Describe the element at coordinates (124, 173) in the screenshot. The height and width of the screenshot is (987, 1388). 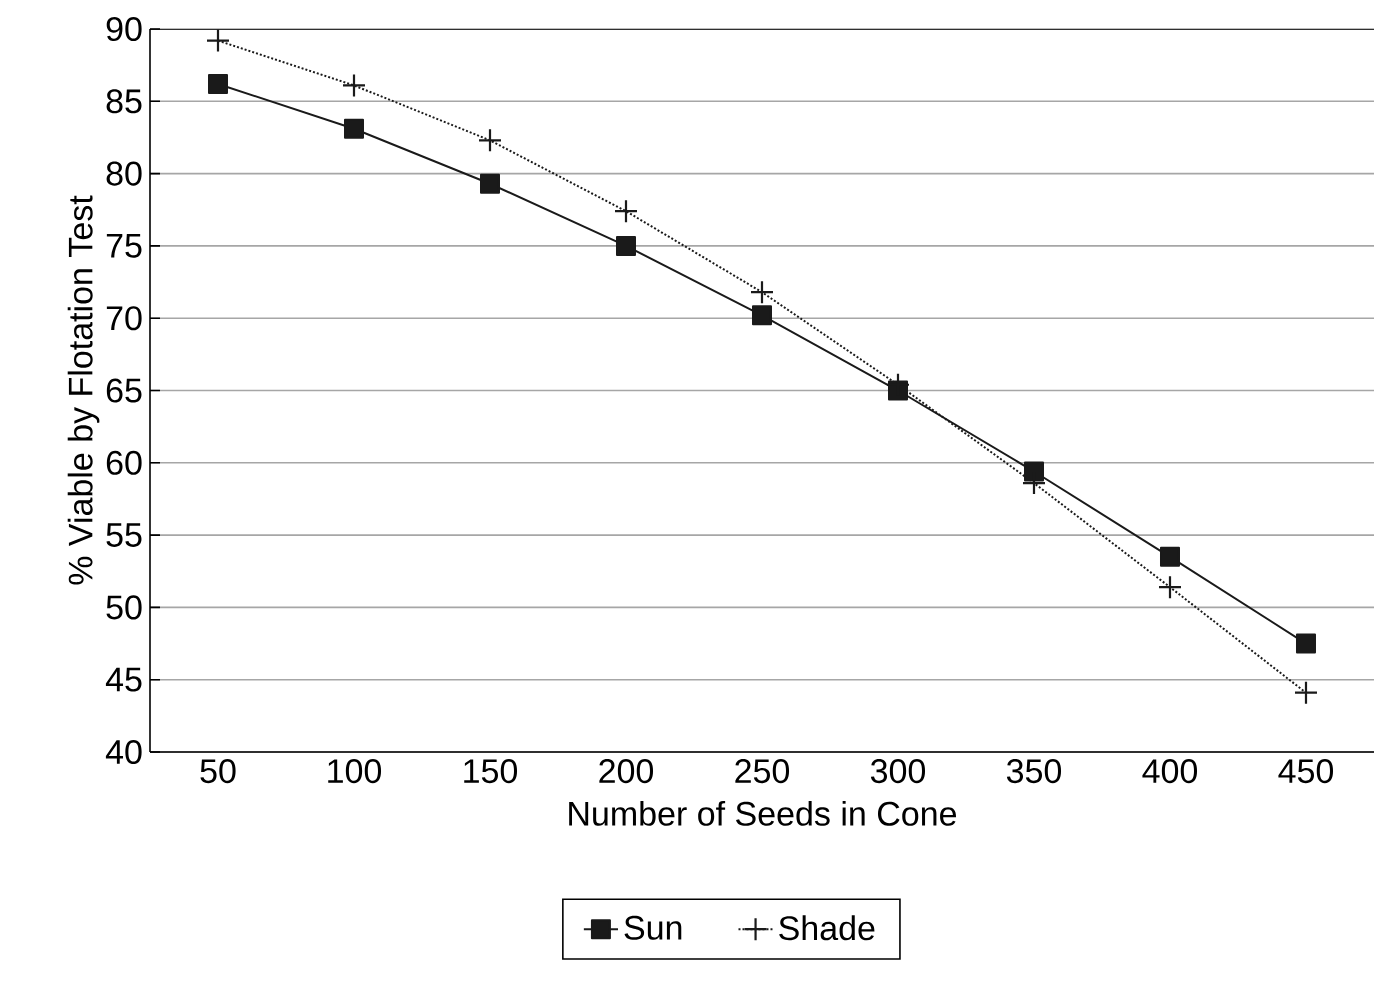
I see `y-tick-label: 80` at that location.